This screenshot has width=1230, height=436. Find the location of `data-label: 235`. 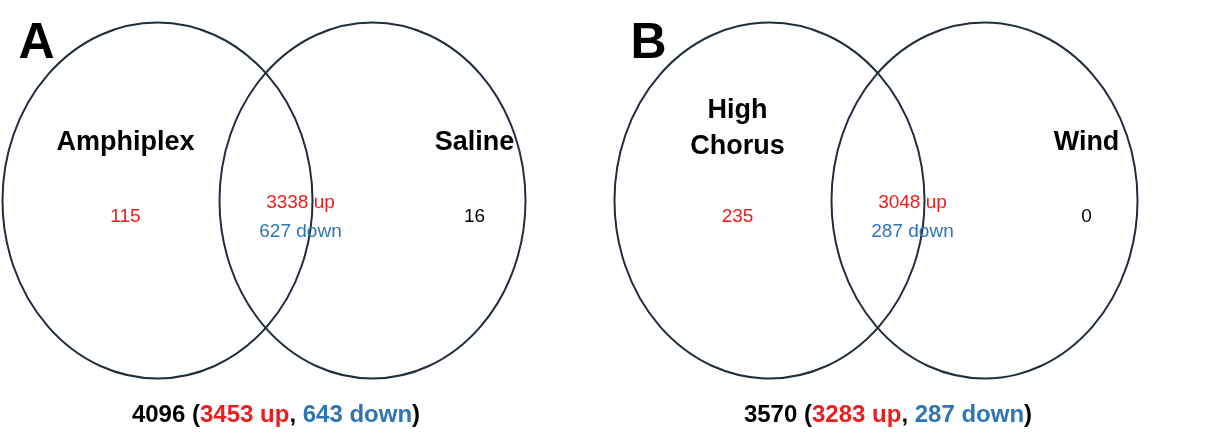

data-label: 235 is located at coordinates (737, 215).